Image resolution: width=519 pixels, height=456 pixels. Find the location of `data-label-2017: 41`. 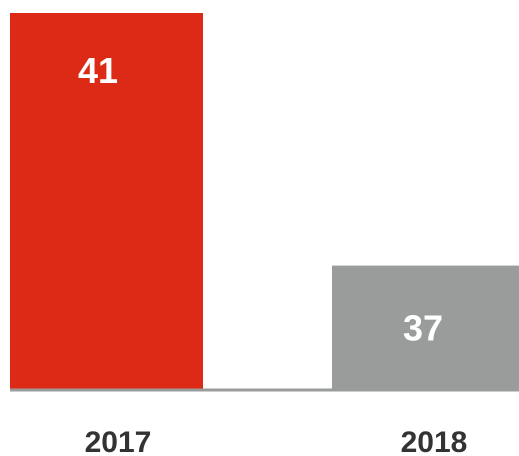

data-label-2017: 41 is located at coordinates (98, 70).